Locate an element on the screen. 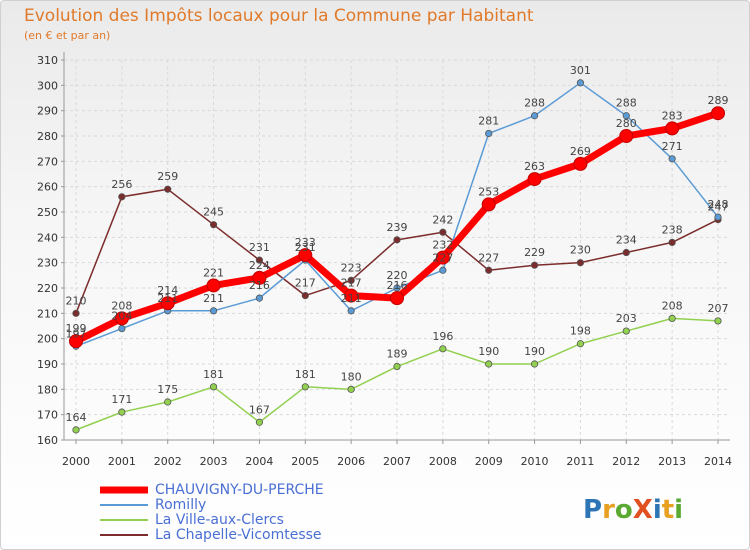 This screenshot has height=550, width=750. legend-label: La Chapelle-Vicomtesse is located at coordinates (238, 535).